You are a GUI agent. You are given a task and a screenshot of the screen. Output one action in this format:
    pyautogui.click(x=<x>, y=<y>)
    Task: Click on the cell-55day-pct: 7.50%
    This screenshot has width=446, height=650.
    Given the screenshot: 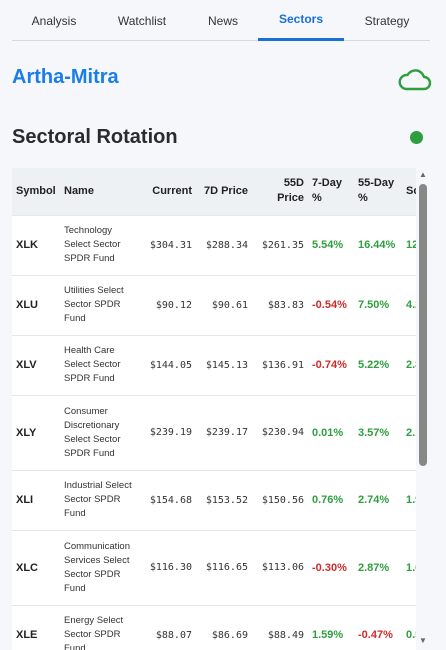 What is the action you would take?
    pyautogui.click(x=378, y=304)
    